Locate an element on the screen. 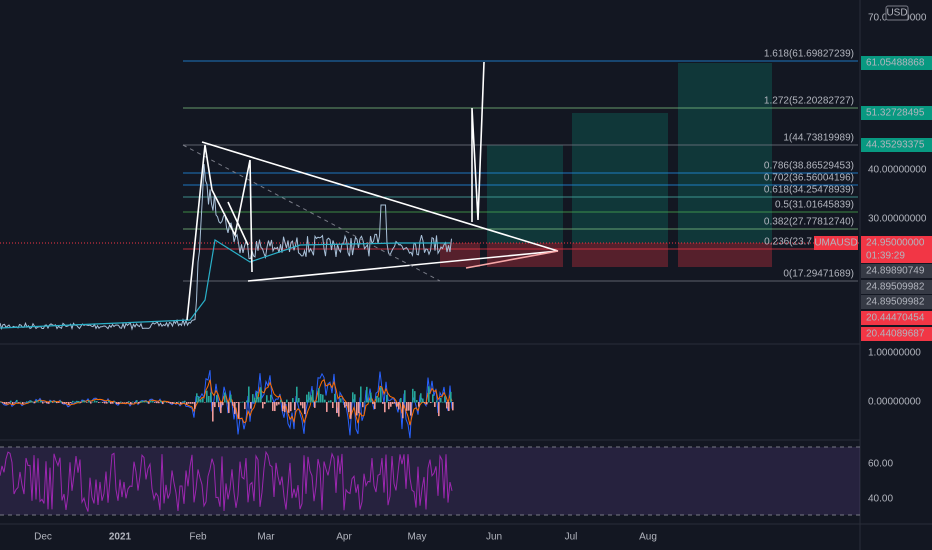  rsi-axis-label: 60.00 is located at coordinates (880, 464).